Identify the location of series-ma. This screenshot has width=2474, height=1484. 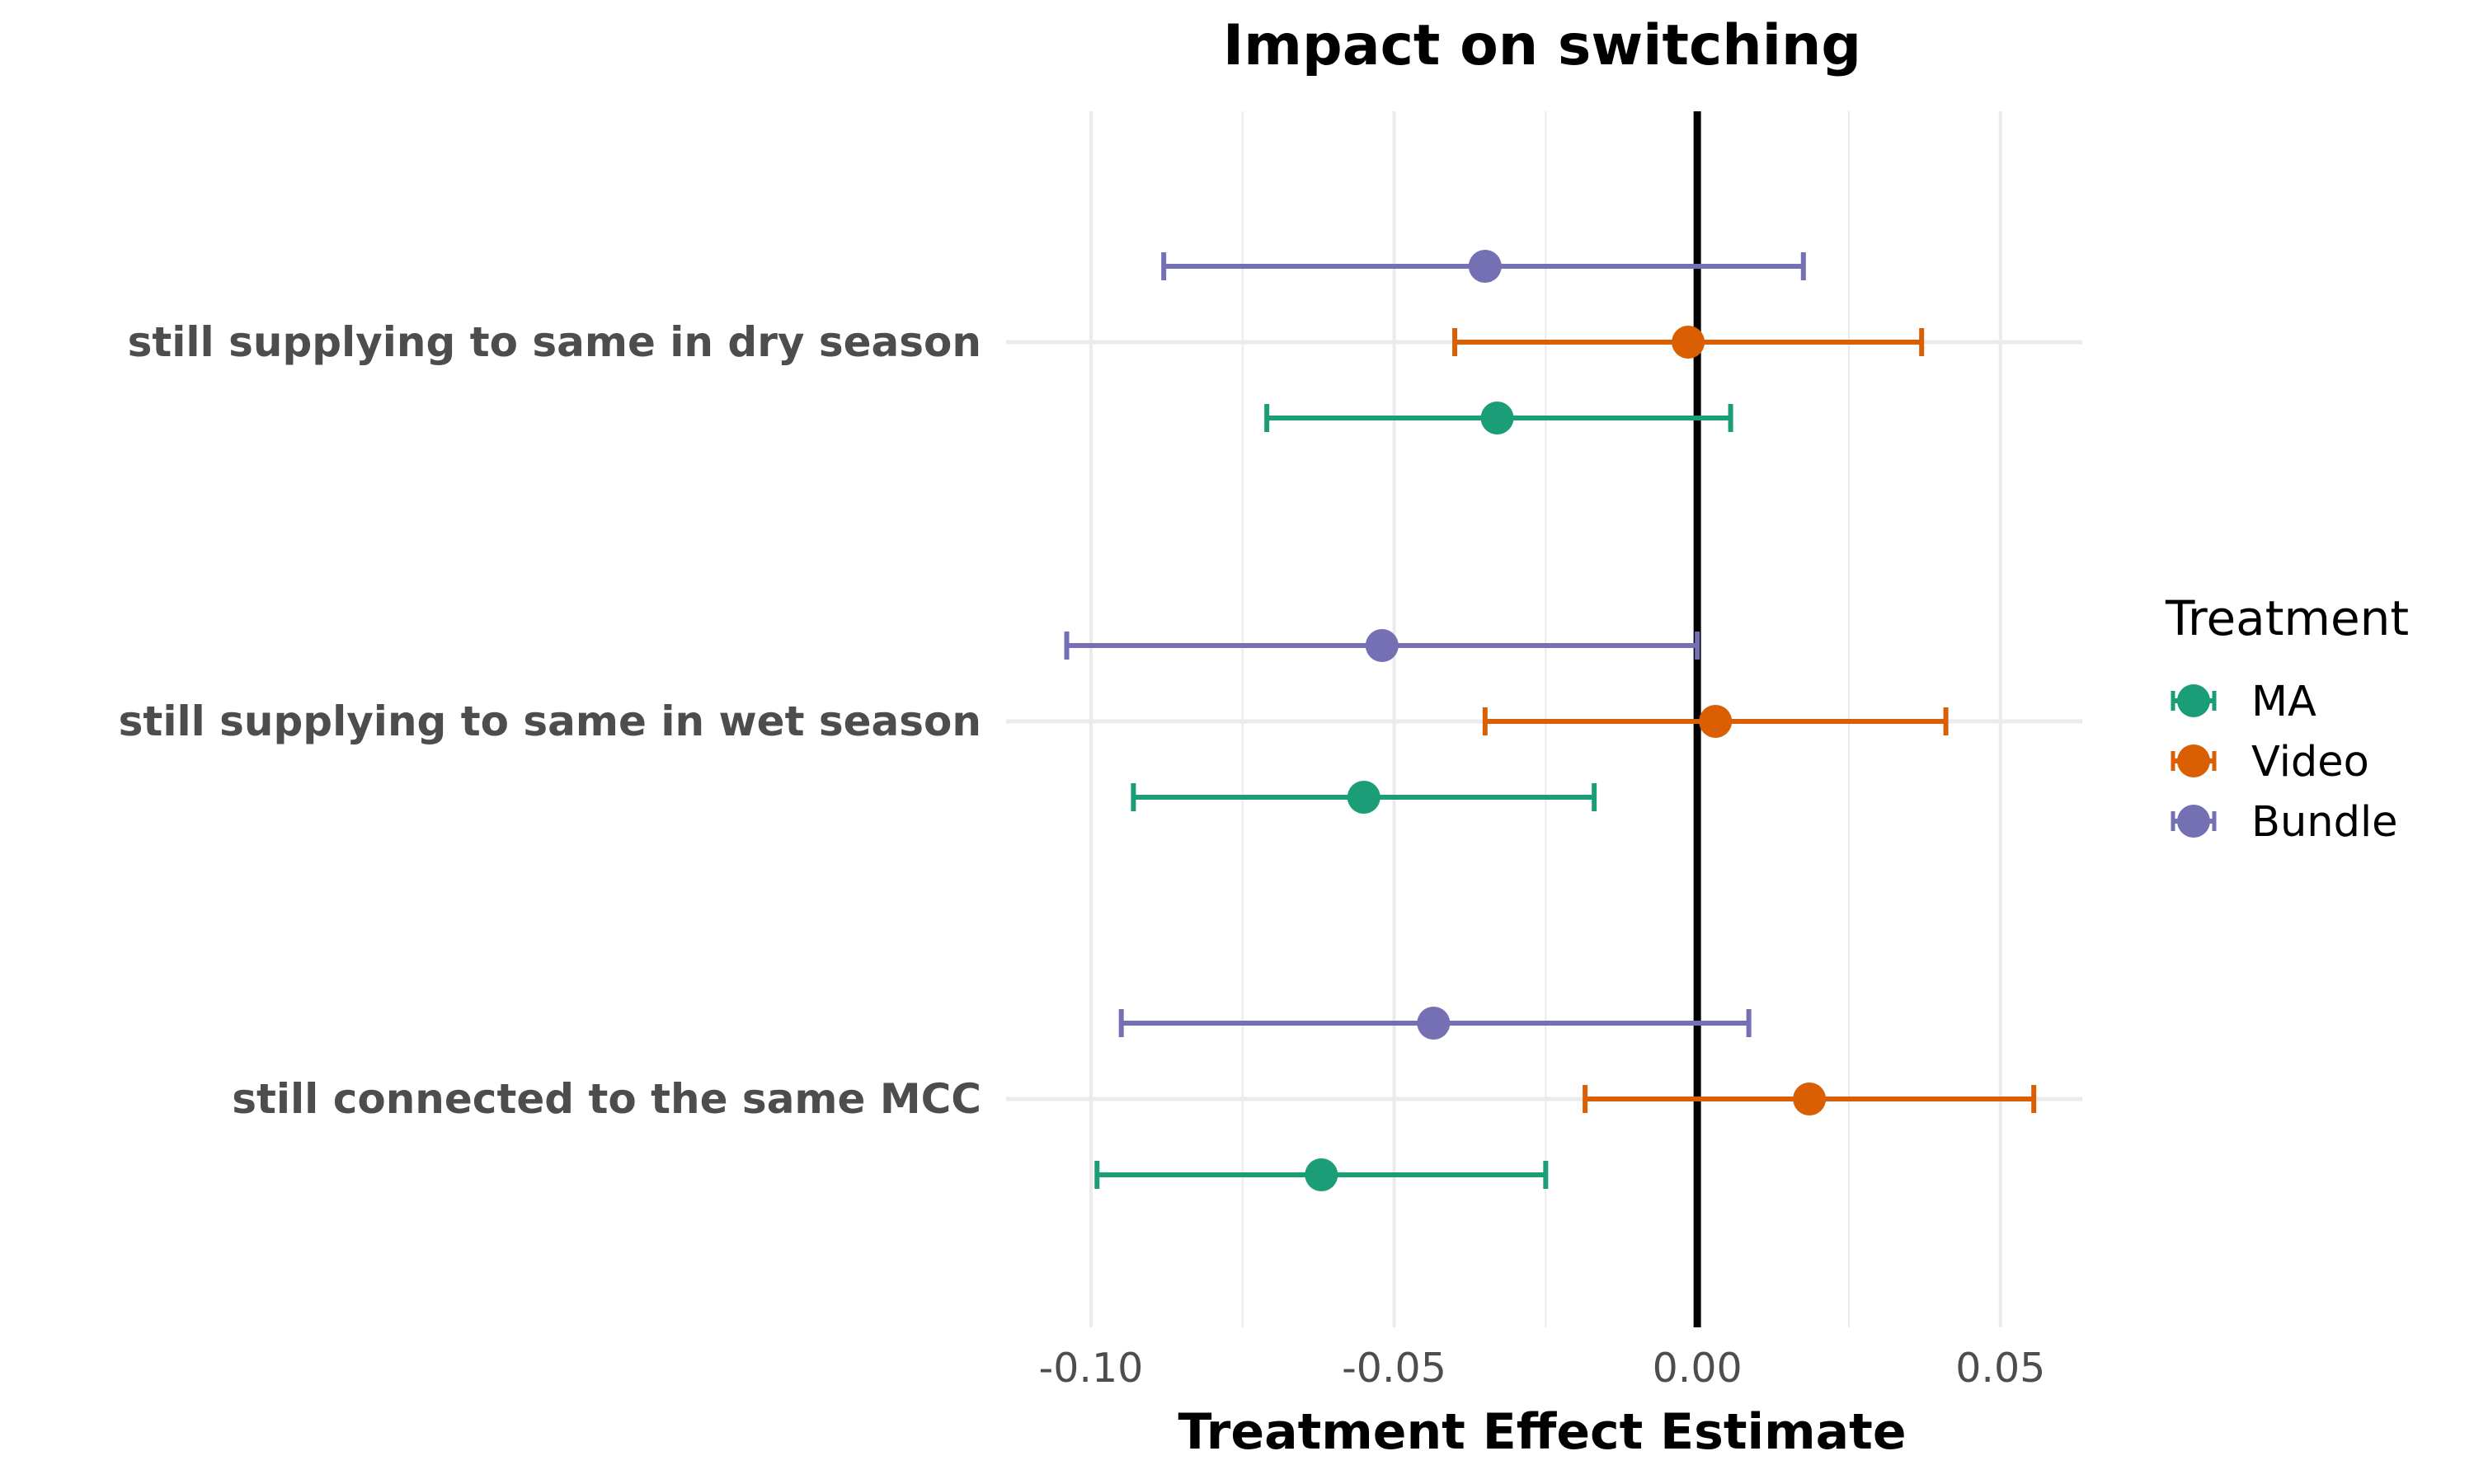
(1413, 796).